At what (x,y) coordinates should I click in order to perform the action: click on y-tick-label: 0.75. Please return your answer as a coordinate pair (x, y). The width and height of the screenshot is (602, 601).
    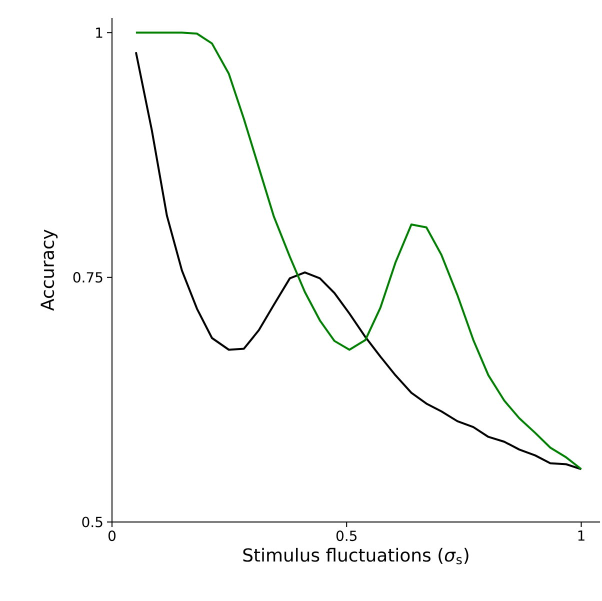
    Looking at the image, I should click on (87, 277).